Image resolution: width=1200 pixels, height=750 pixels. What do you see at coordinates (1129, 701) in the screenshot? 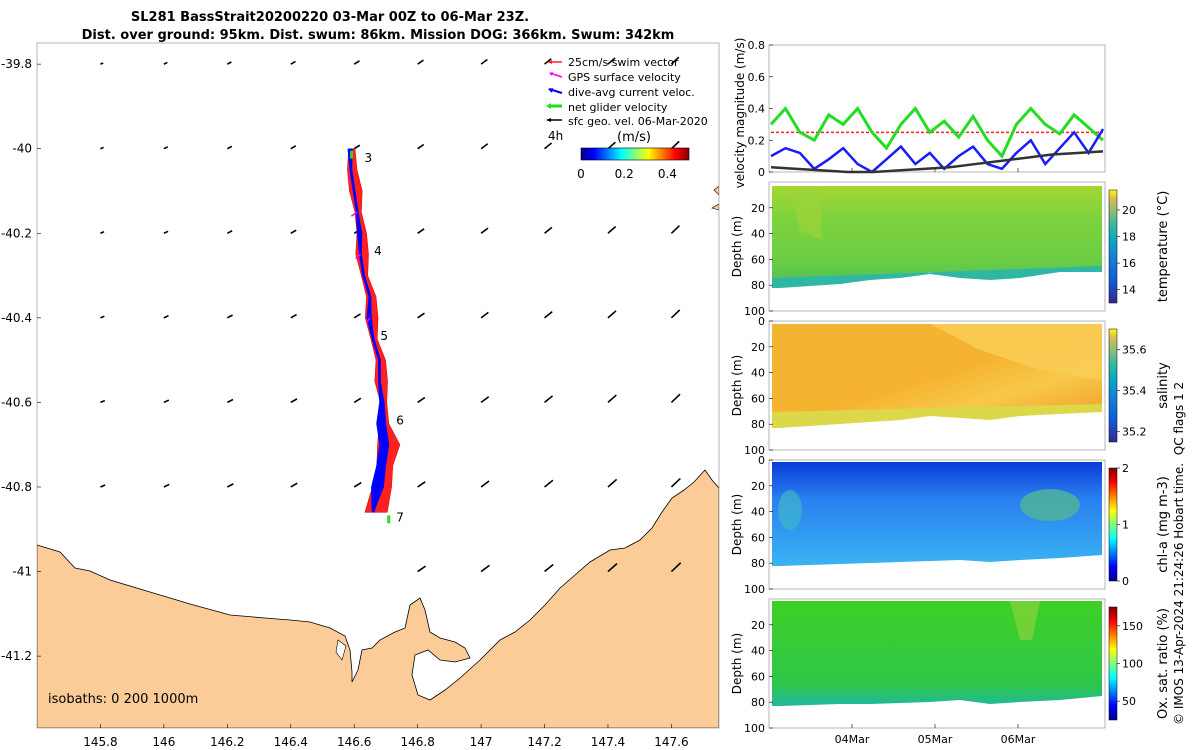
I see `colorbar-tick-label: 50` at bounding box center [1129, 701].